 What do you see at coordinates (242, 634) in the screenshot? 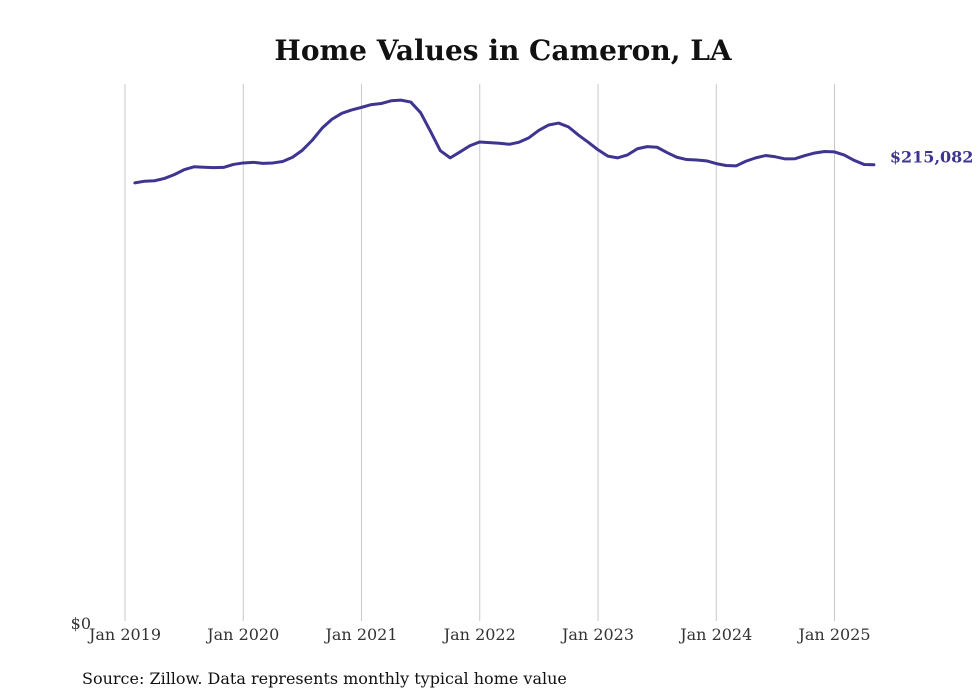
I see `x-tick-label-2020: Jan 2020` at bounding box center [242, 634].